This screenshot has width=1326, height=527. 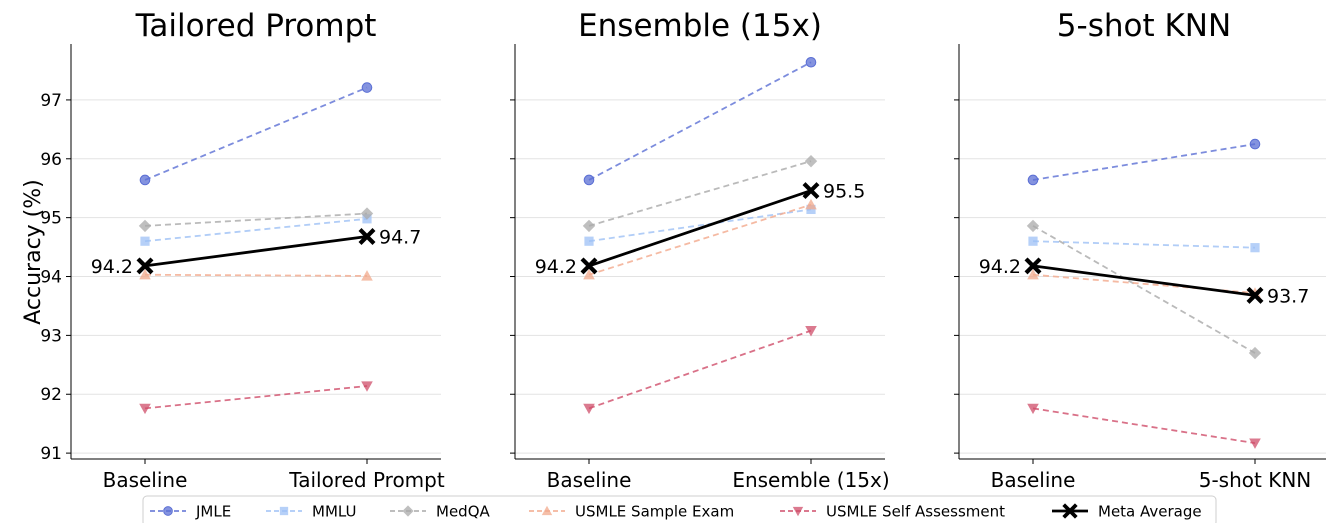 What do you see at coordinates (810, 480) in the screenshot?
I see `x-tick-label: Ensemble (15x)` at bounding box center [810, 480].